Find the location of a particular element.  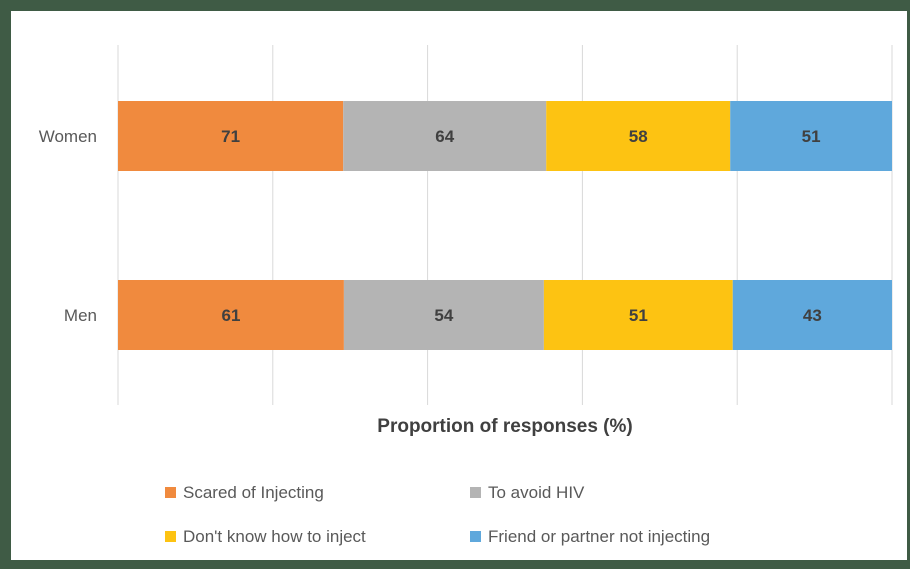

data-label: 71 is located at coordinates (230, 136).